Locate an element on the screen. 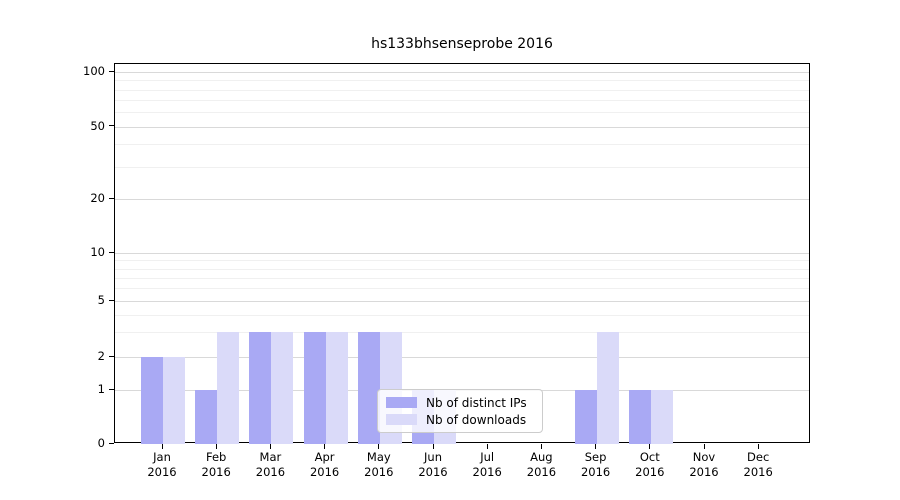 Image resolution: width=900 pixels, height=500 pixels. x-tick-label-aug: Aug 2016 is located at coordinates (541, 465).